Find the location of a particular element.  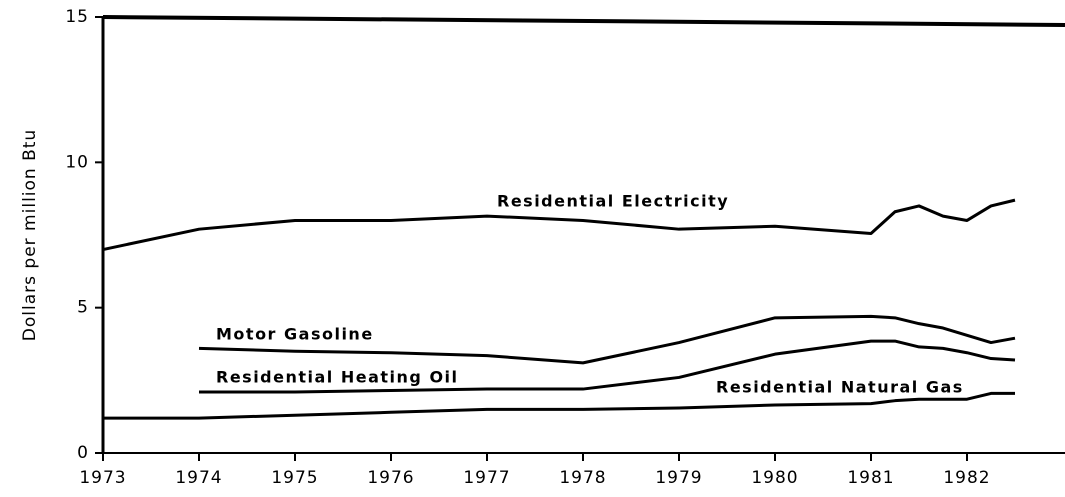

x-tick-label: 1982 is located at coordinates (966, 478).